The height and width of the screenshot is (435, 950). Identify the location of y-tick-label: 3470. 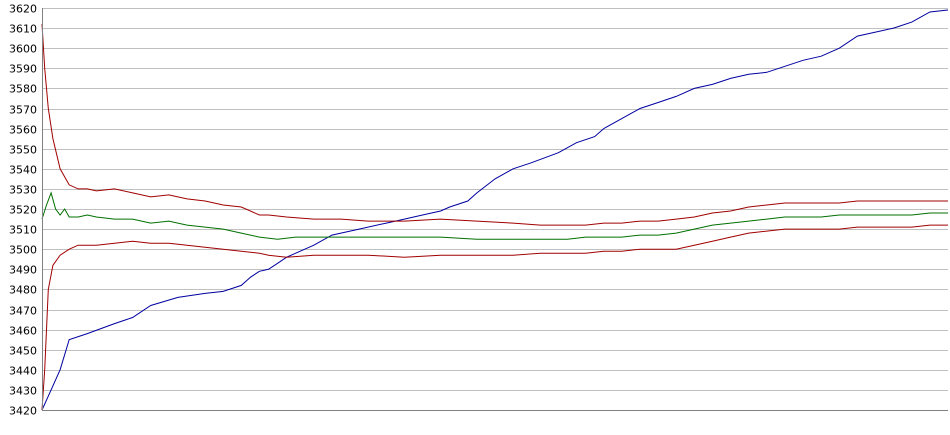
(23, 311).